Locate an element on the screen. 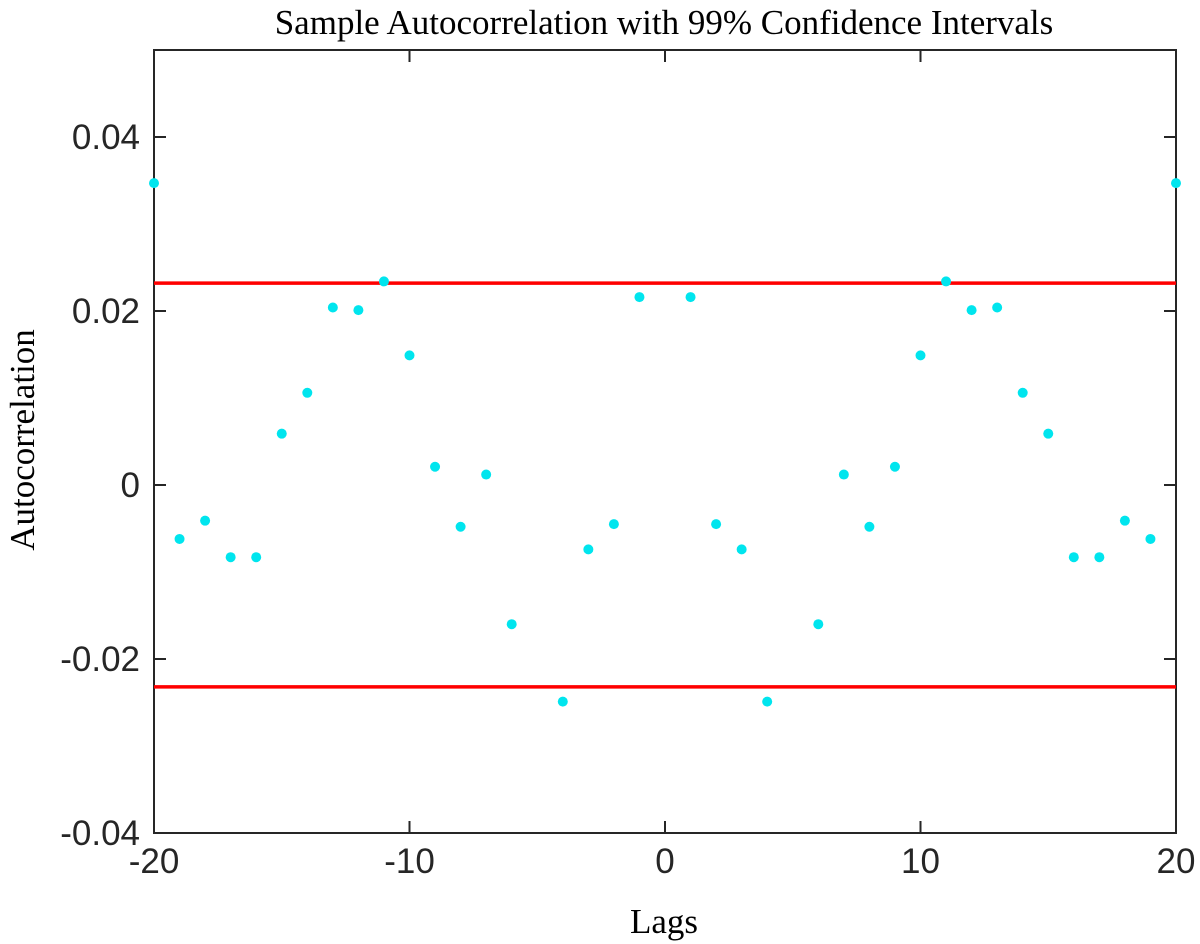 The width and height of the screenshot is (1200, 944). y-axis-label: Autocorrelation is located at coordinates (22, 440).